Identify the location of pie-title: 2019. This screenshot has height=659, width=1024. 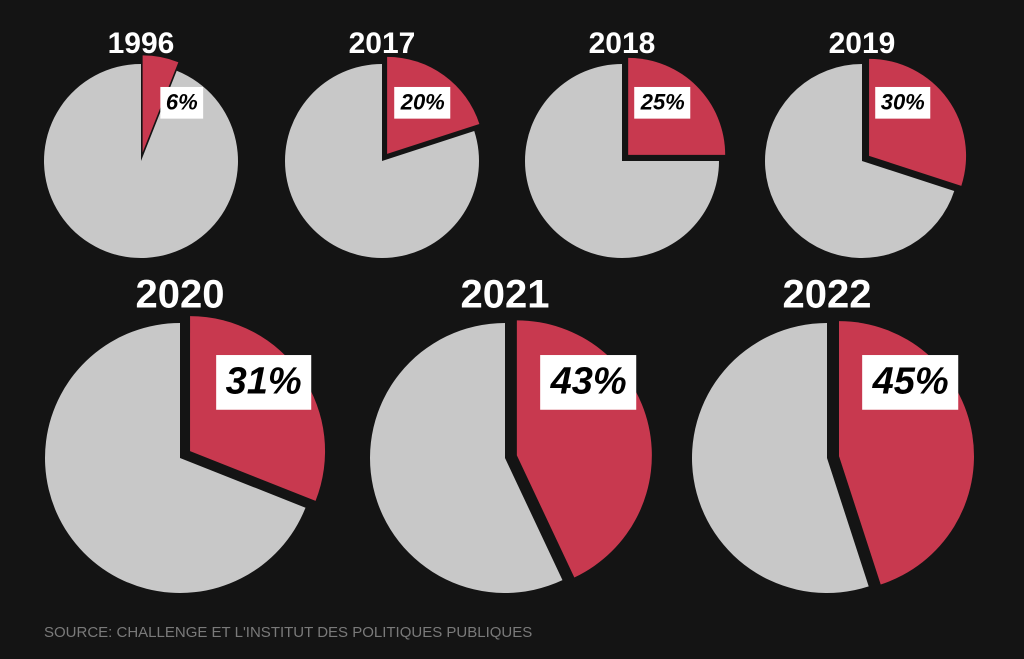
(862, 43).